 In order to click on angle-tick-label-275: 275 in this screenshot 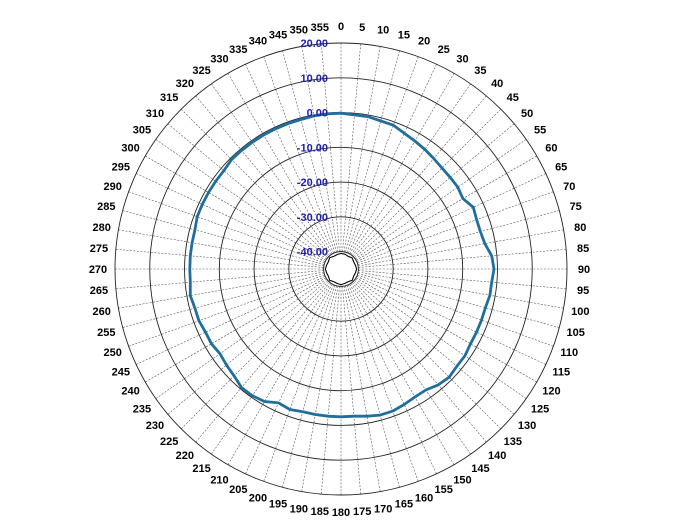, I will do `click(99, 249)`.